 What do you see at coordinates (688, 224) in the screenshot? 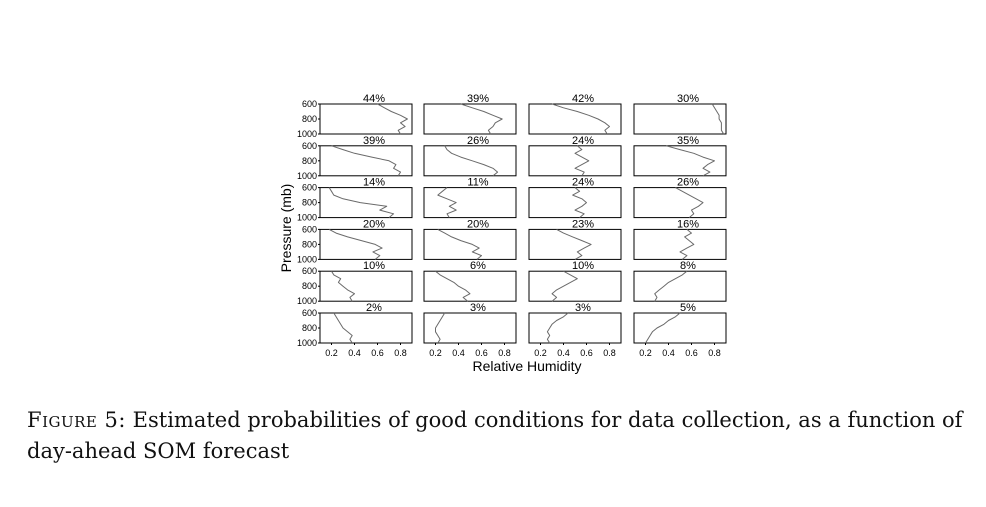
I see `panel-probability-label: 16%` at bounding box center [688, 224].